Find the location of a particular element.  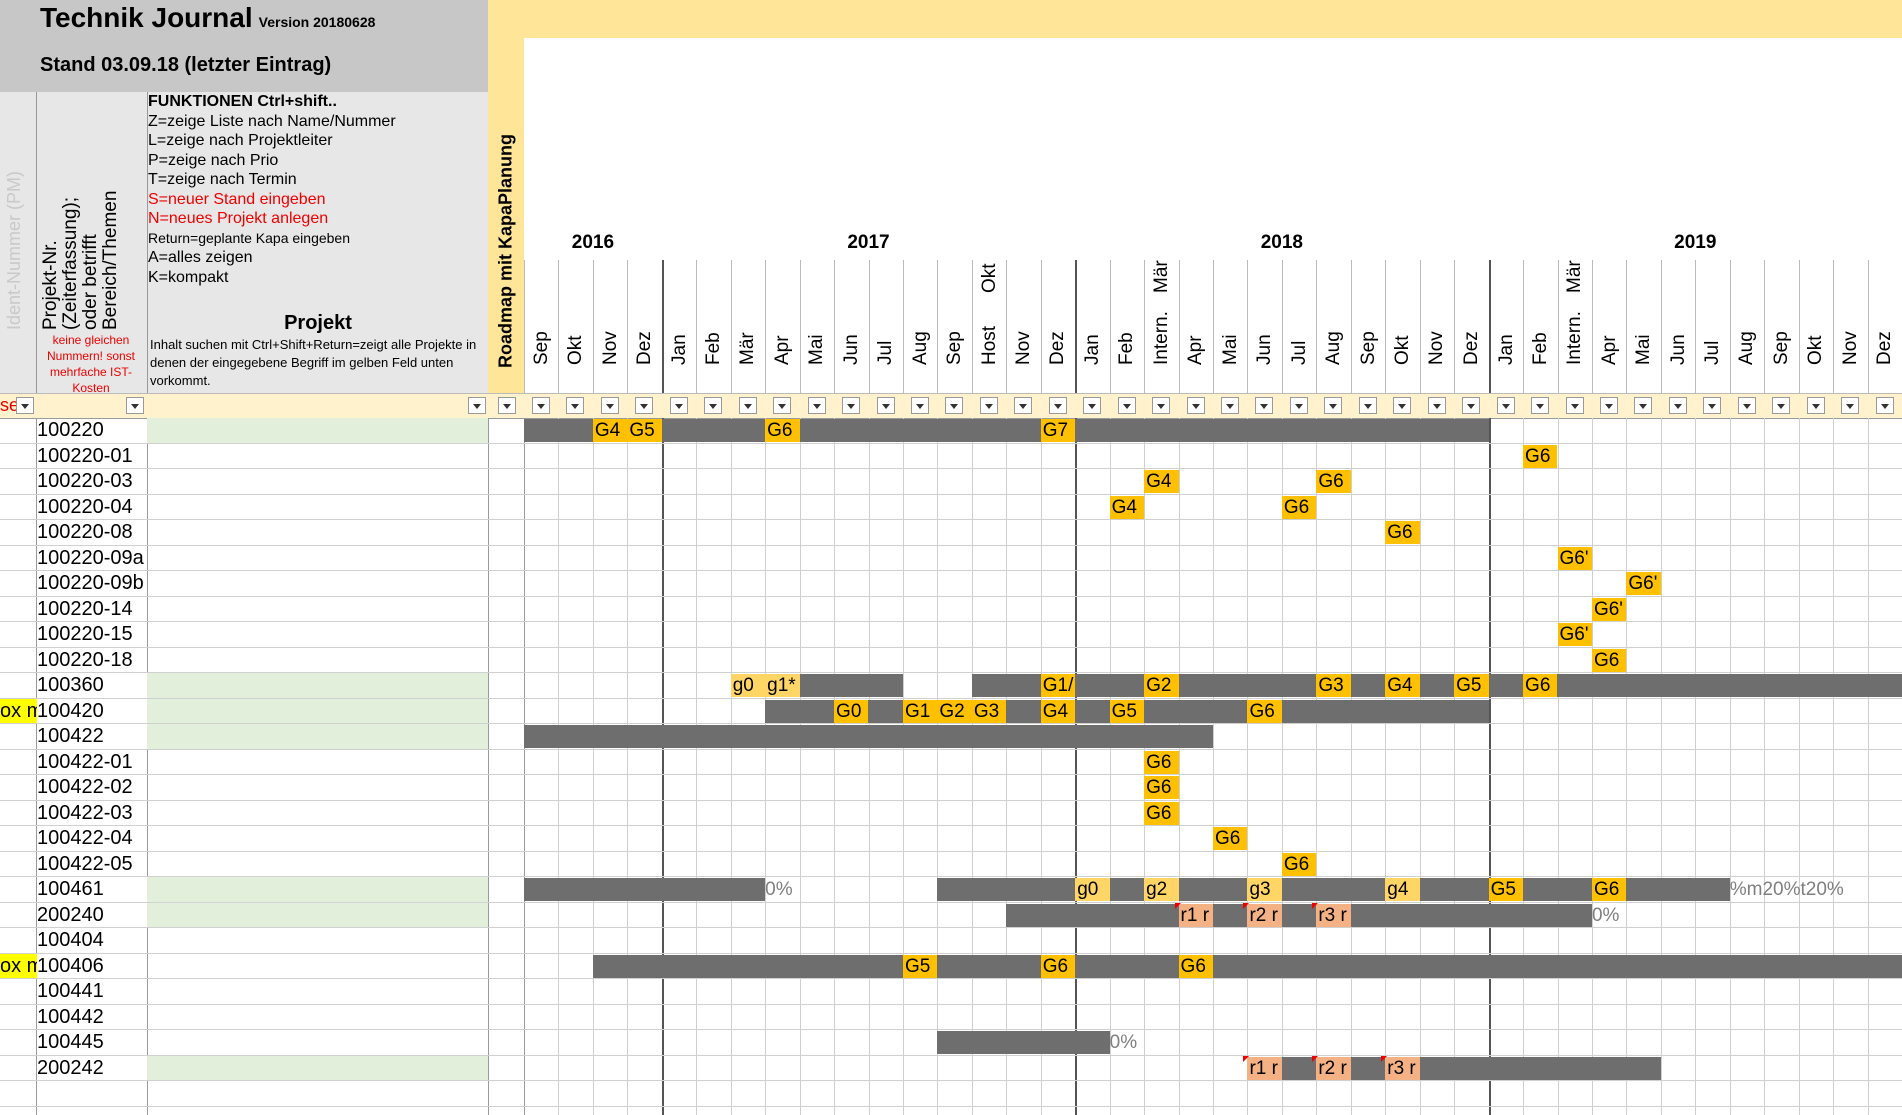

table-row: 100220-15 G6' is located at coordinates (951, 635).